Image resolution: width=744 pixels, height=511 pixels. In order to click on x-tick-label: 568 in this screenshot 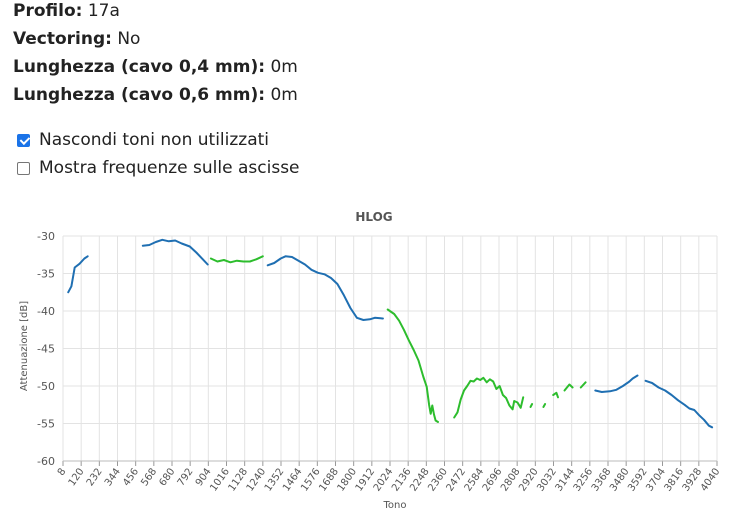, I will do `click(149, 477)`.